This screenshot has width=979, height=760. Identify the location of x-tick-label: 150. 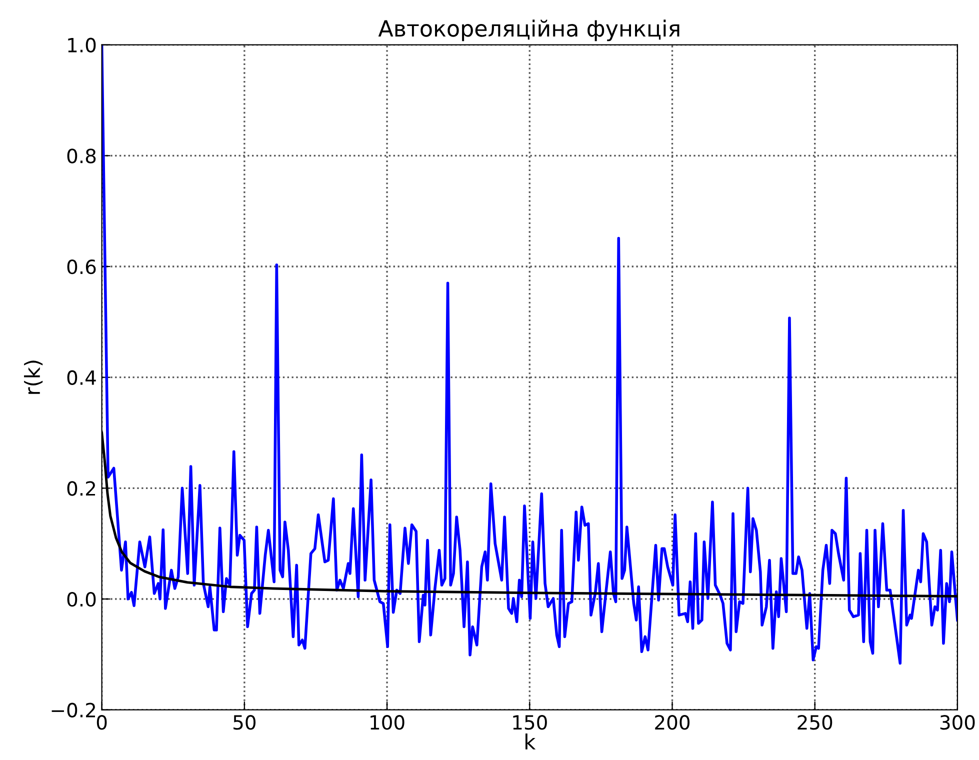
(530, 722).